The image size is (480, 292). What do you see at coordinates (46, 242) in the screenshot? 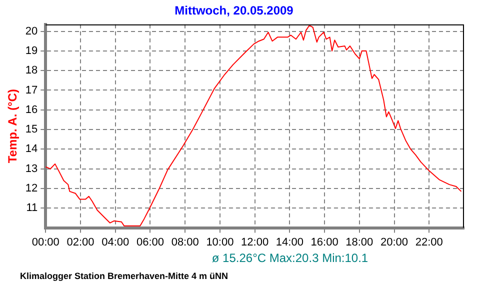
I see `x-tick-label: 00:00` at bounding box center [46, 242].